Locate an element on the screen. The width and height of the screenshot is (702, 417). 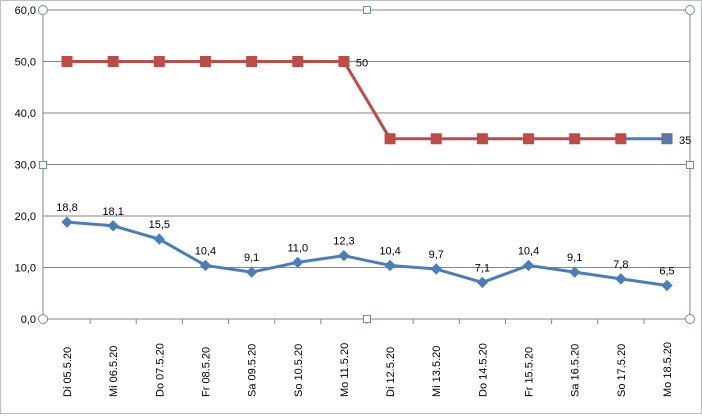
x-tick-label: So 17.5.20 is located at coordinates (622, 370).